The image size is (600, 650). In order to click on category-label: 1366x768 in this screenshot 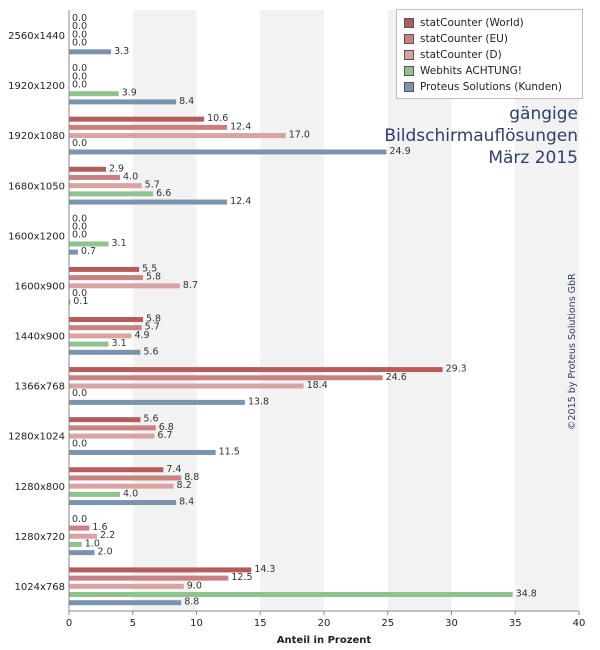, I will do `click(40, 387)`.